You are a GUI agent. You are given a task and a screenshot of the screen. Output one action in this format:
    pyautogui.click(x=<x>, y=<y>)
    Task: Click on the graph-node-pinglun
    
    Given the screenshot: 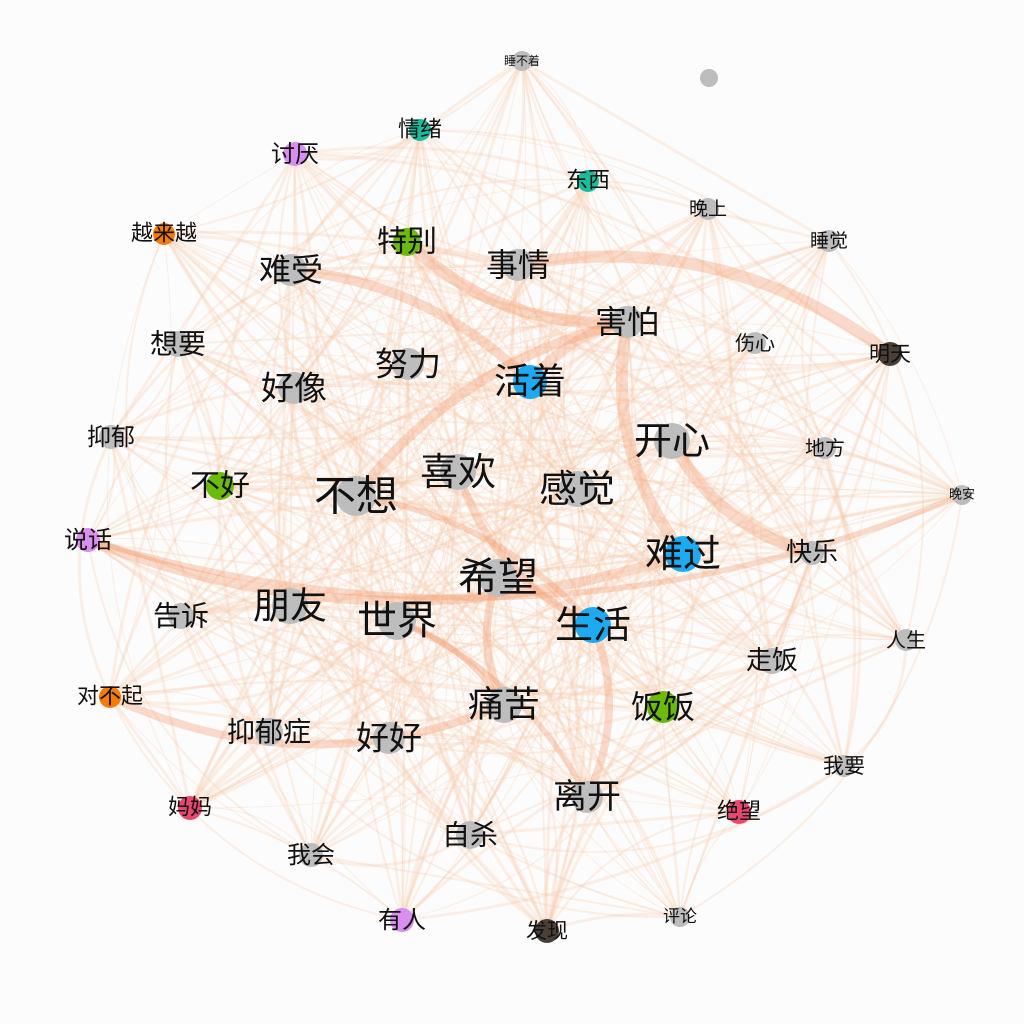 What is the action you would take?
    pyautogui.click(x=680, y=917)
    